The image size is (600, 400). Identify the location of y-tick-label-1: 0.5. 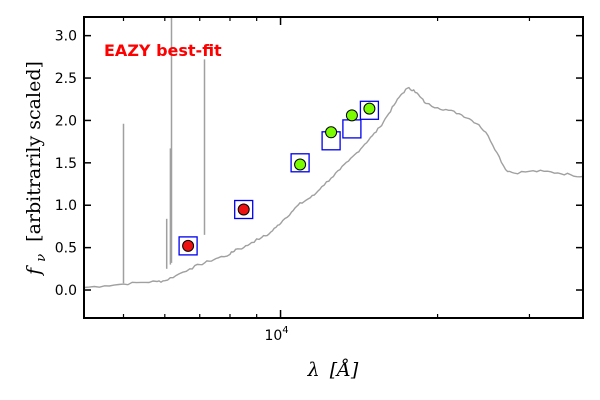
(66, 249).